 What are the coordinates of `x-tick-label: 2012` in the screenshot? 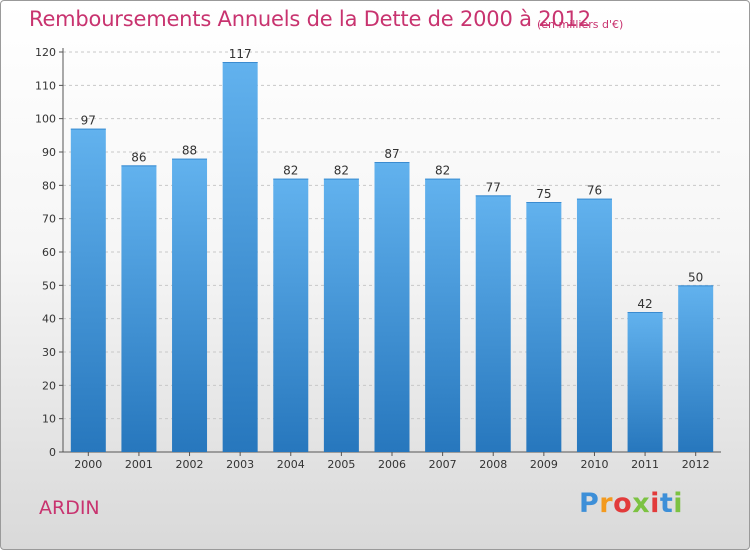 It's located at (696, 464).